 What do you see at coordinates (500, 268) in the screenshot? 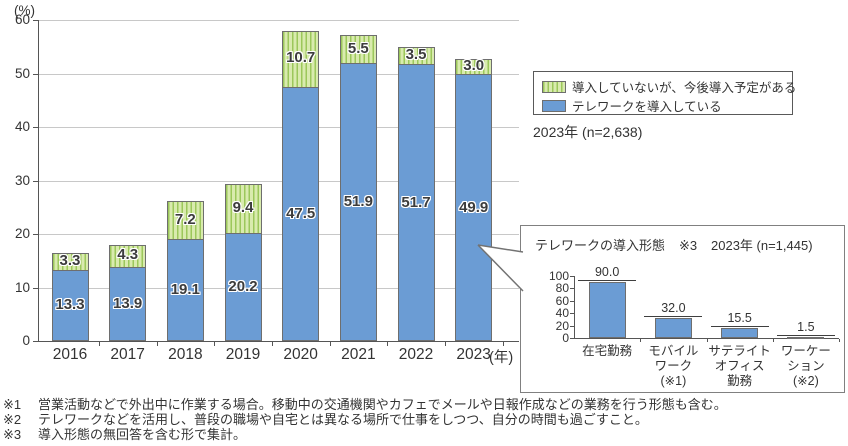
I see `callout-pointer-icon` at bounding box center [500, 268].